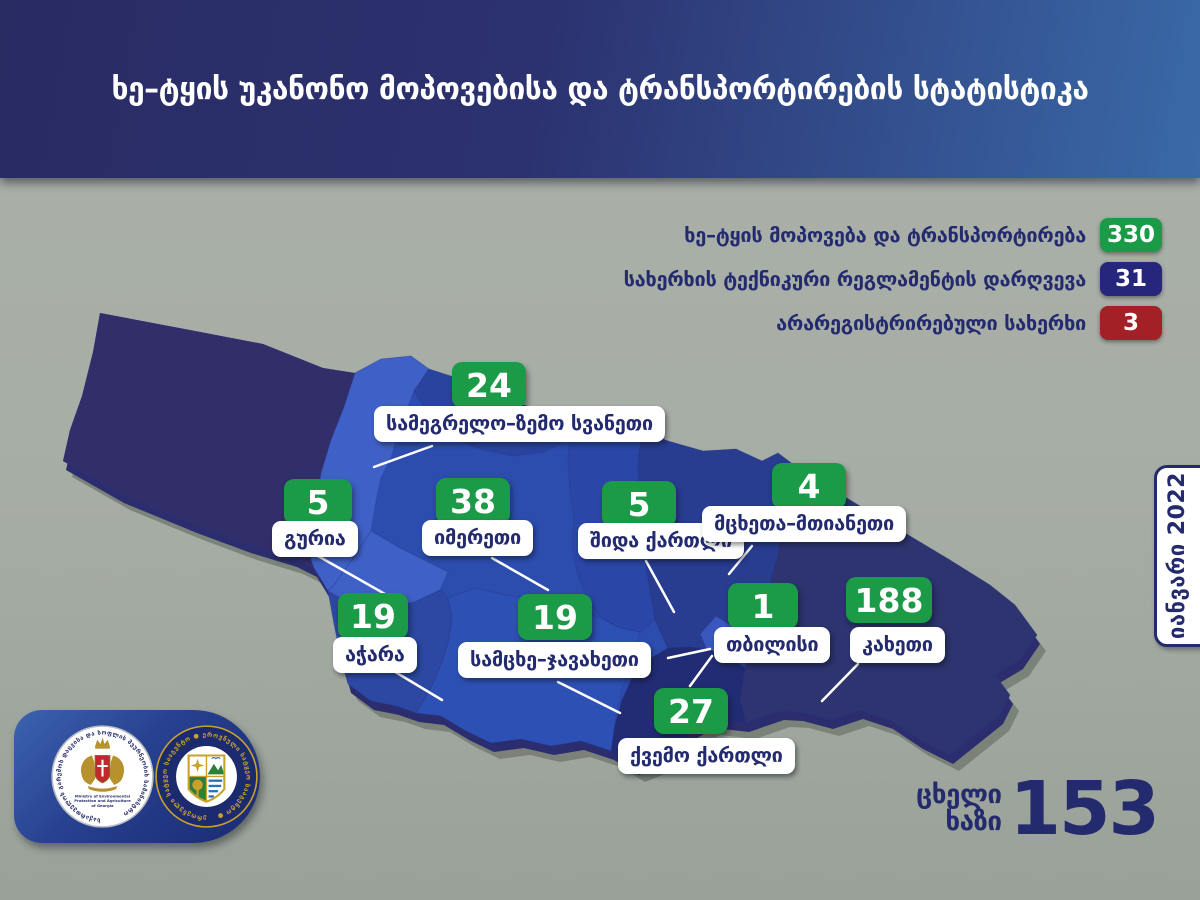 Image resolution: width=1200 pixels, height=900 pixels. Describe the element at coordinates (691, 711) in the screenshot. I see `region-count-badge: 27` at that location.